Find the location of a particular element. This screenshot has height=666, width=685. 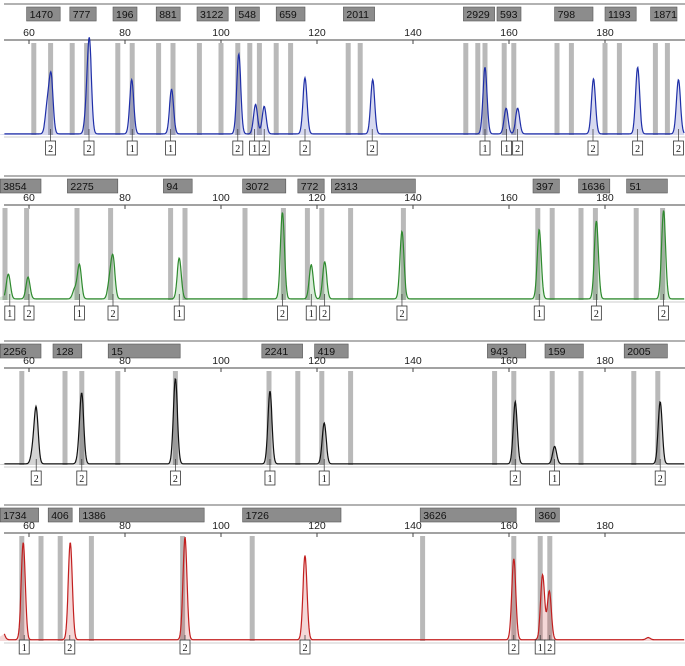

bin-label: 1871 is located at coordinates (664, 14).